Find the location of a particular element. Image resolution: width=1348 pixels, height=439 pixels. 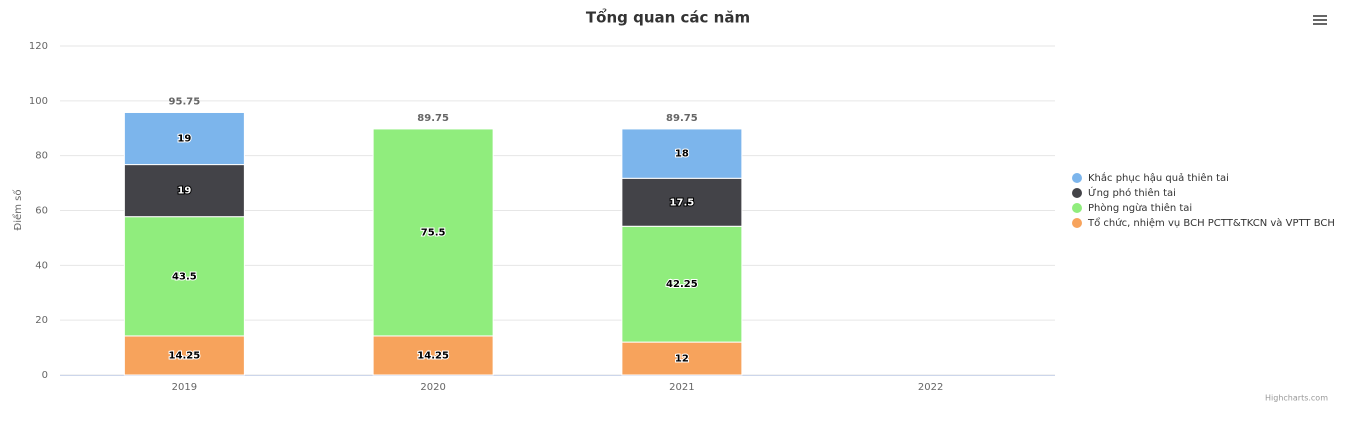

legend-item: Khắc phục hậu quả thiên tai is located at coordinates (1150, 177).